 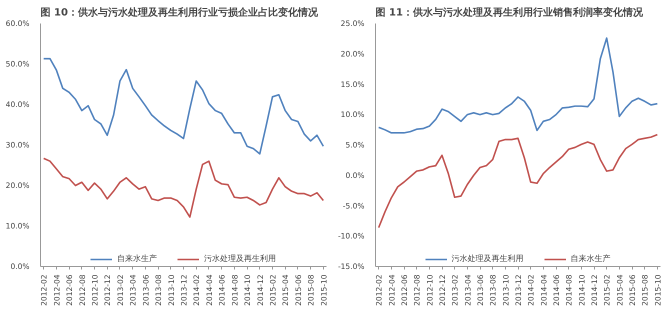 What do you see at coordinates (179, 12) in the screenshot?
I see `chart-title: 图 10：供水与污水处理及再生利用行业亏损企业占比变化情况` at bounding box center [179, 12].